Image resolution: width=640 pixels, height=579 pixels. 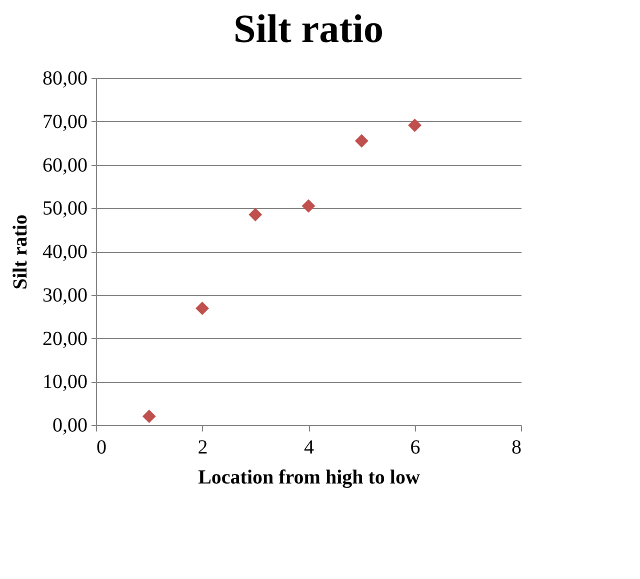 I want to click on y-tick-label: 50,00, so click(x=65, y=209).